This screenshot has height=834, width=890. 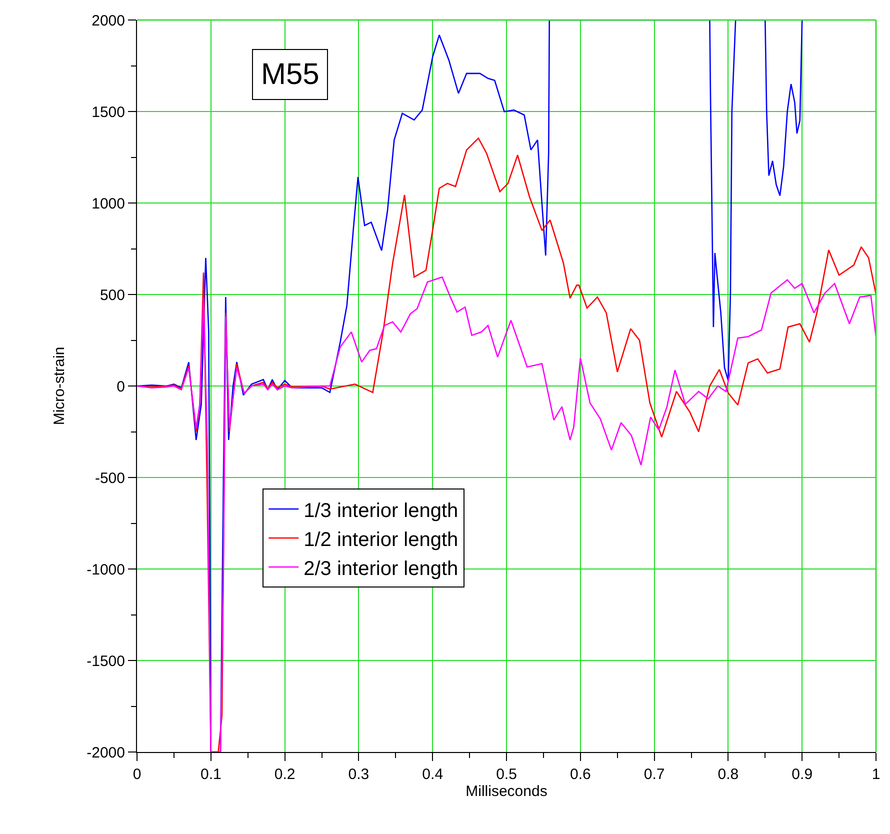 I want to click on y-tick-label: -500, so click(x=109, y=478).